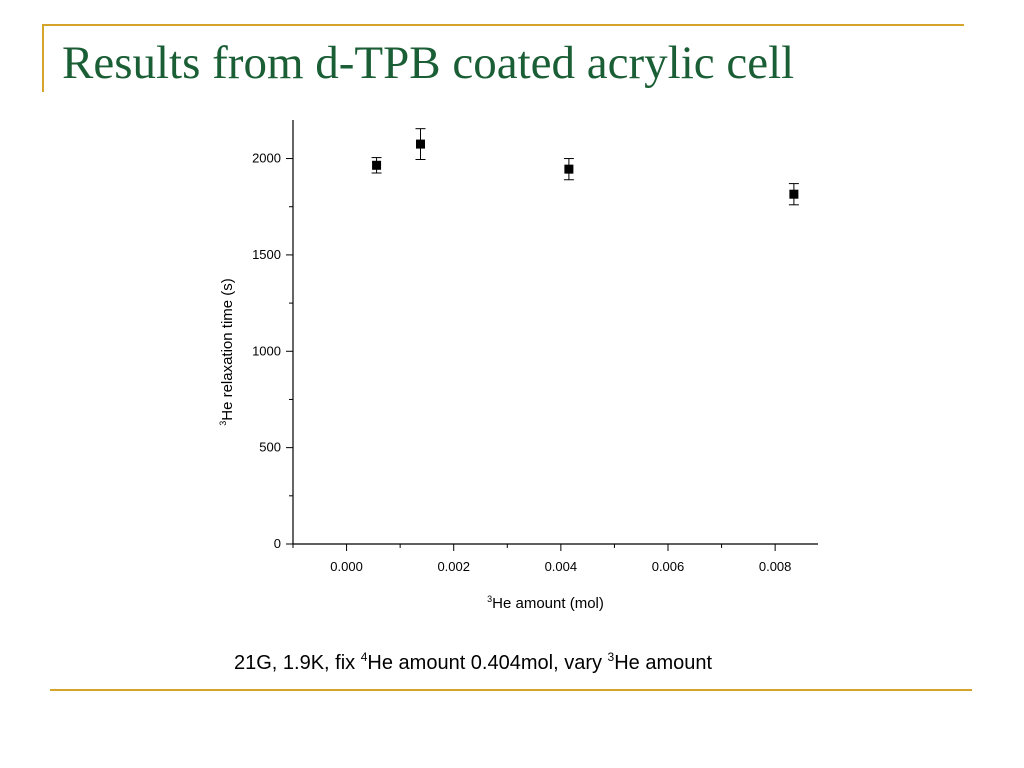 This screenshot has height=768, width=1024. Describe the element at coordinates (542, 559) in the screenshot. I see `x-ticks: 0.000 0.002 0.004 0.006 0.008` at that location.